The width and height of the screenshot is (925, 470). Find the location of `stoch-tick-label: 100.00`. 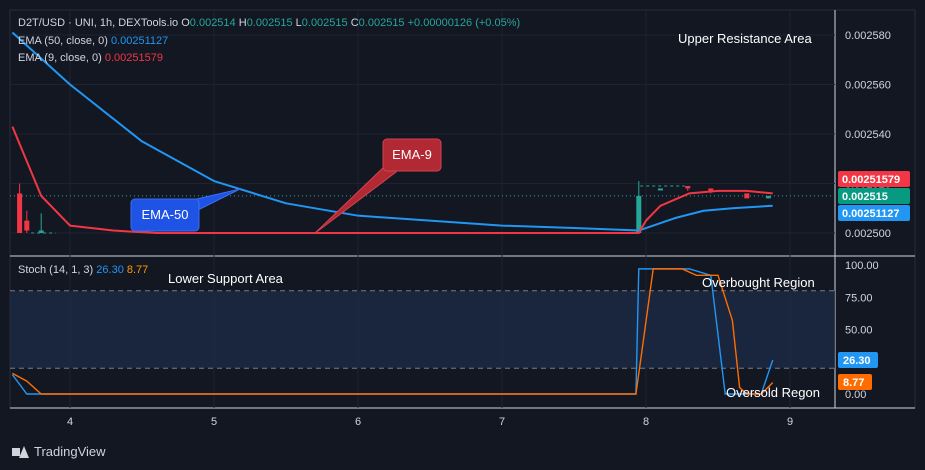

stoch-tick-label: 100.00 is located at coordinates (862, 266).